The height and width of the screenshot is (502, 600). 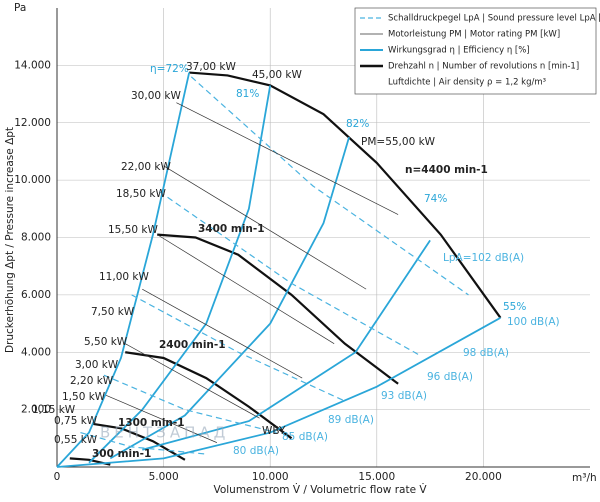 I want to click on annotation: LpA=102 dB(A), so click(x=483, y=258).